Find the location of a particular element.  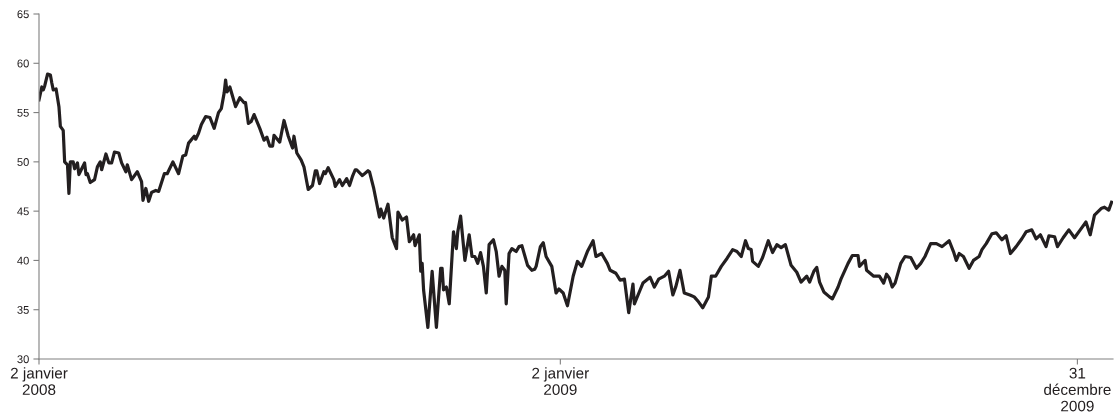

y-tick-label: 45 is located at coordinates (23, 211).